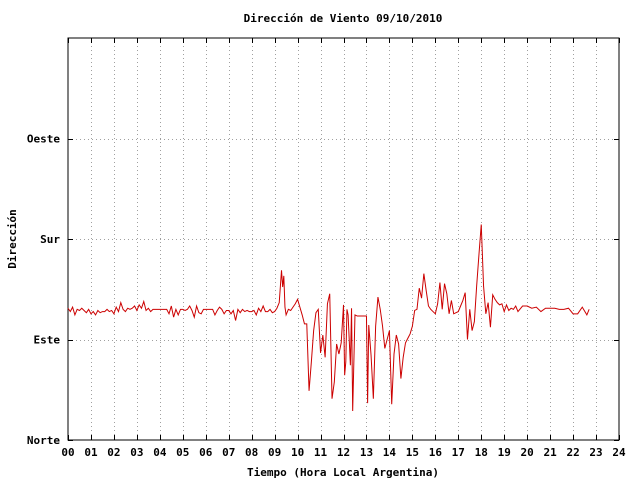  Describe the element at coordinates (47, 340) in the screenshot. I see `y-tick-label: Este` at that location.